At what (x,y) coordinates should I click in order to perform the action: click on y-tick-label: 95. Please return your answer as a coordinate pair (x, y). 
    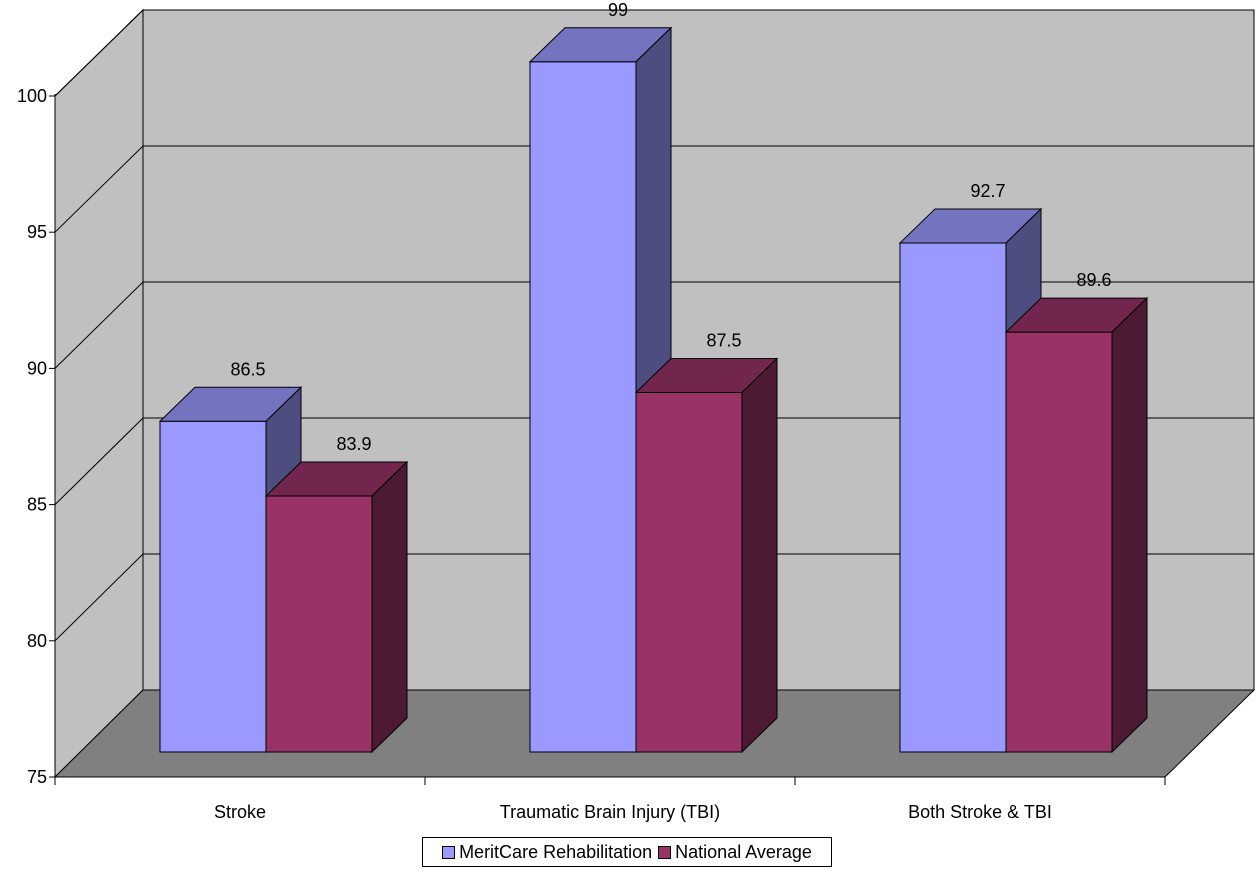
    Looking at the image, I should click on (37, 232).